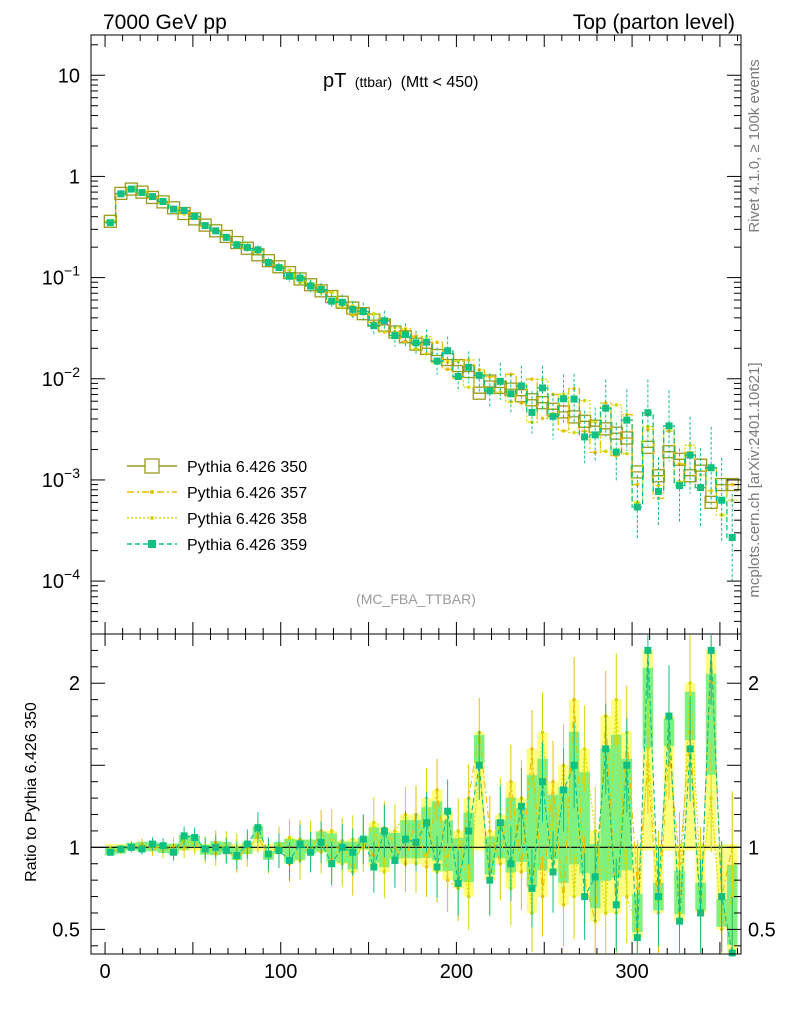  I want to click on legend-label: Pythia 6.426 358, so click(247, 519).